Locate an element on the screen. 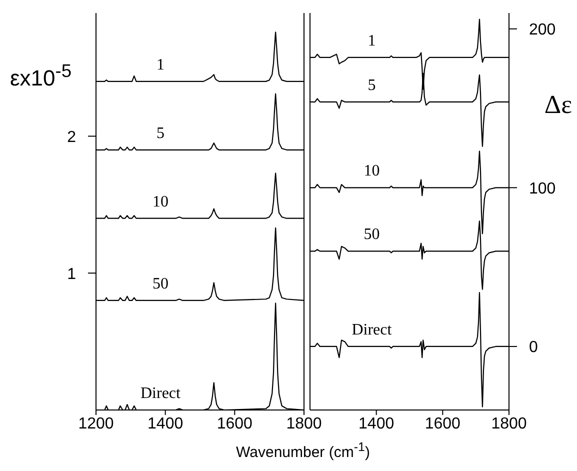 The width and height of the screenshot is (577, 471). y2-tick-label: 0 is located at coordinates (533, 347).